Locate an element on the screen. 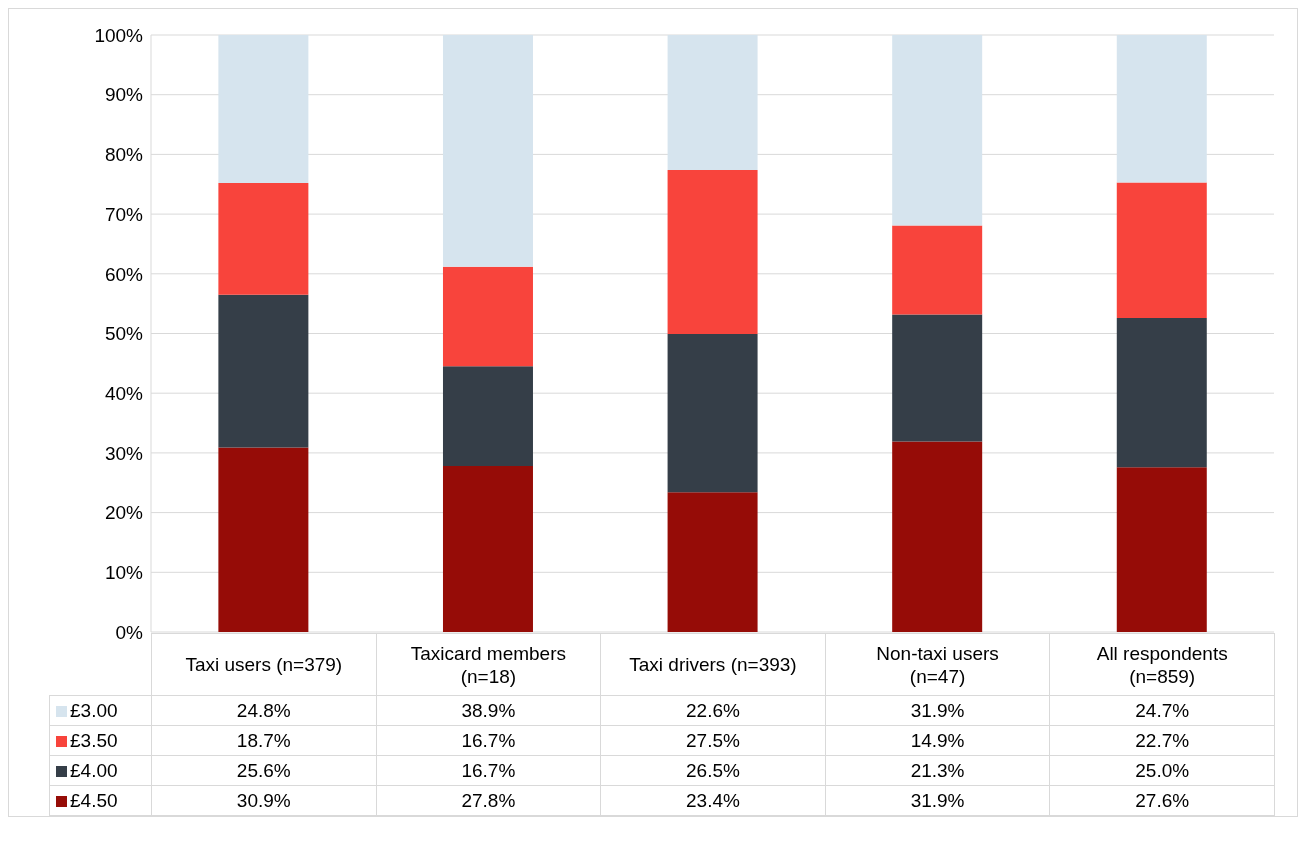 This screenshot has width=1306, height=843. y-tick-label: 20% is located at coordinates (124, 513).